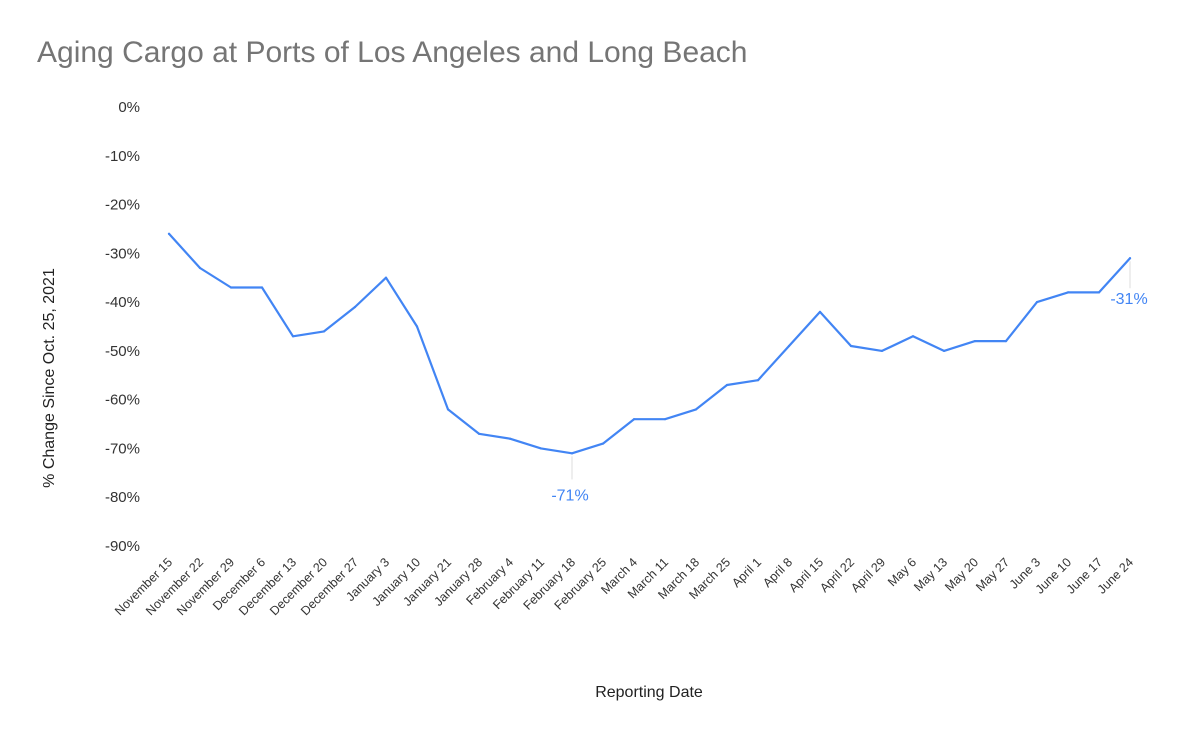 The width and height of the screenshot is (1200, 743). I want to click on y-axis-ticks: 0% -10% -20% -30% -40% -50% -60% -70% -80% -90%, so click(122, 327).